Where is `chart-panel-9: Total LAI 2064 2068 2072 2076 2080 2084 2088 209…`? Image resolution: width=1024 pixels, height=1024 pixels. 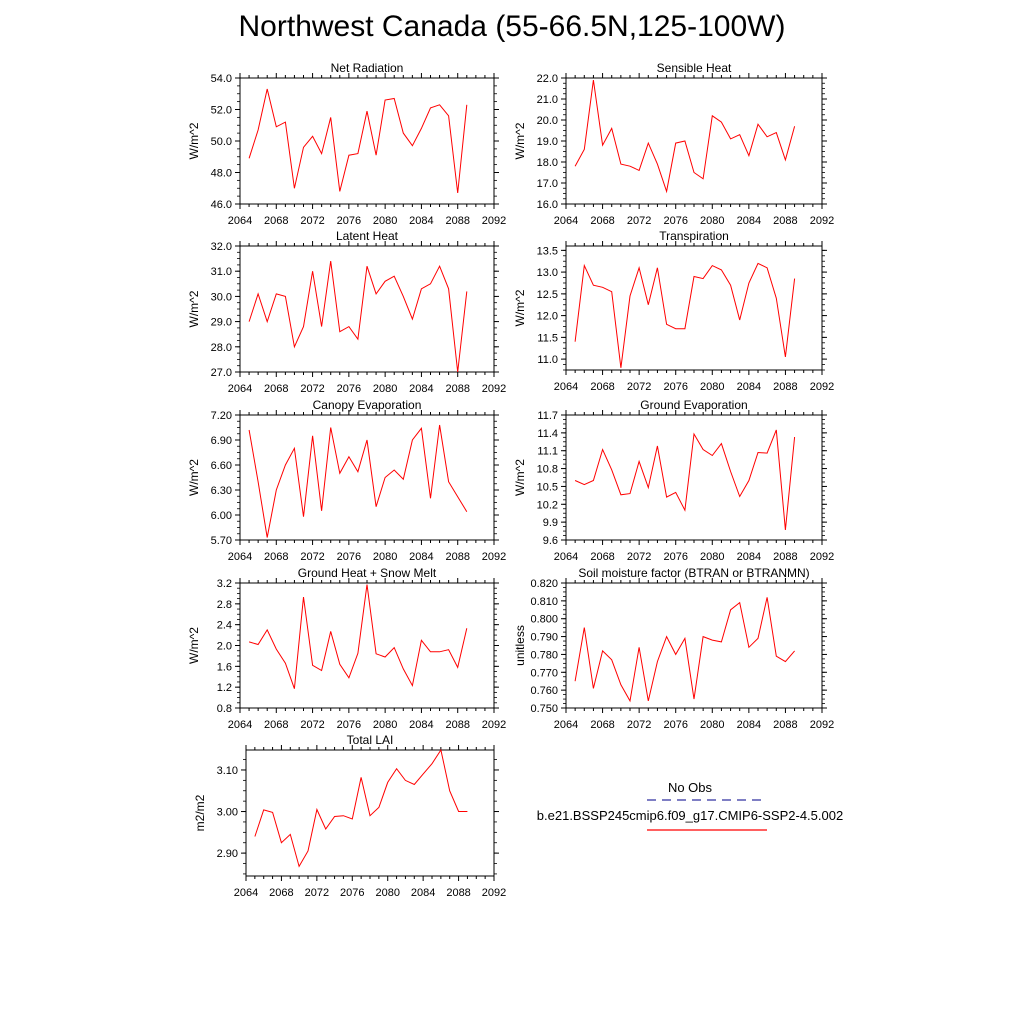
chart-panel-9: Total LAI 2064 2068 2072 2076 2080 2084 2088 209… is located at coordinates (349, 816).